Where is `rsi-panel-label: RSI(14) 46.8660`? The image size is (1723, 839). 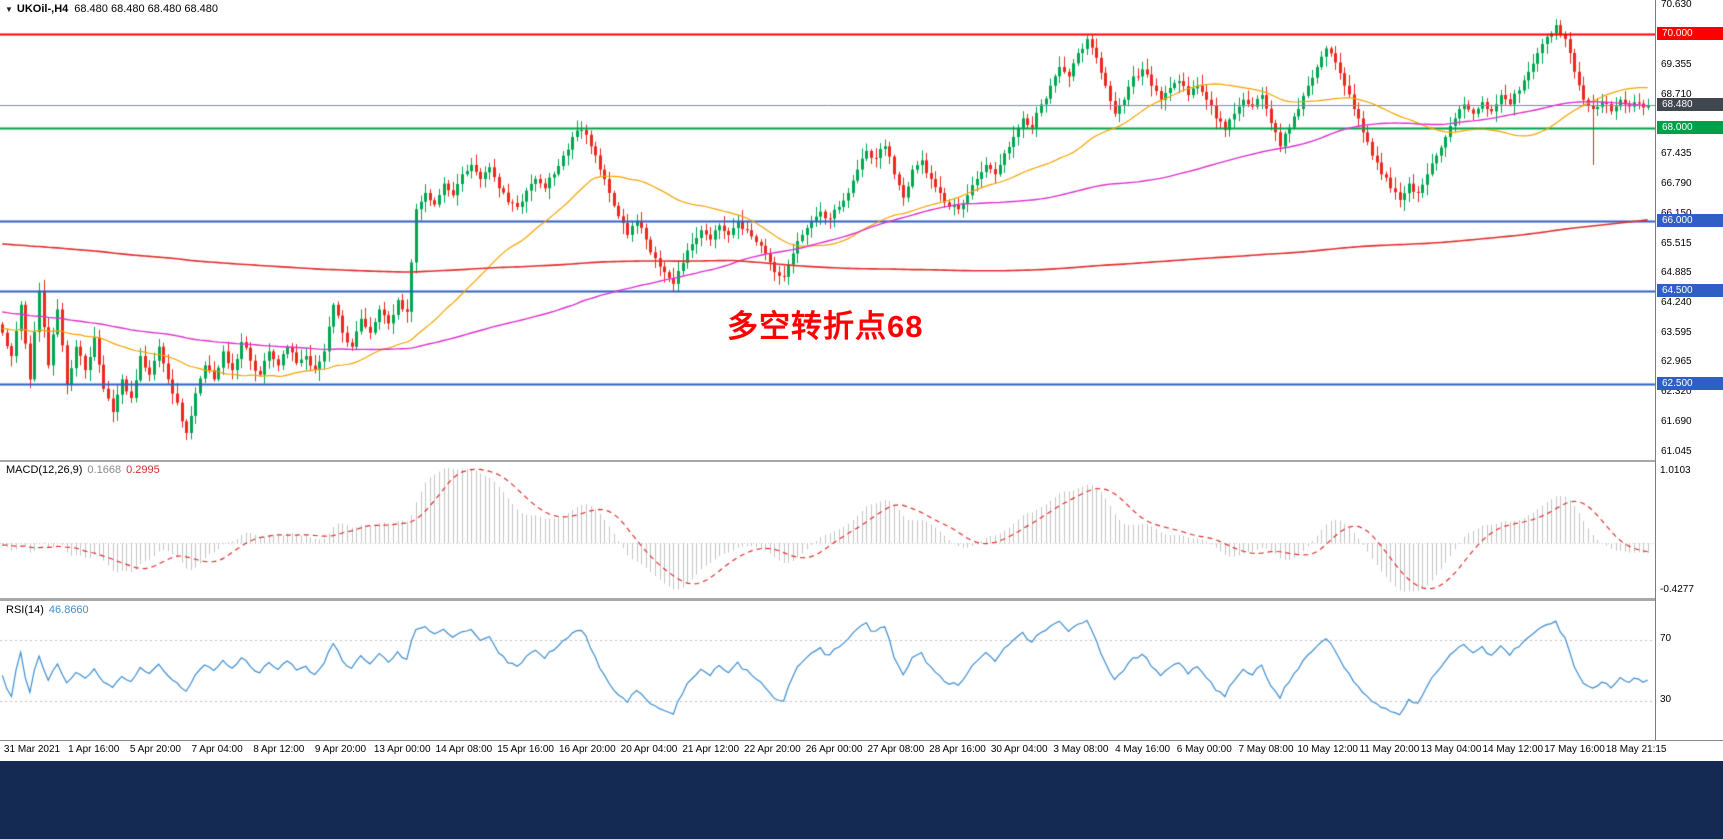 rsi-panel-label: RSI(14) 46.8660 is located at coordinates (47, 610).